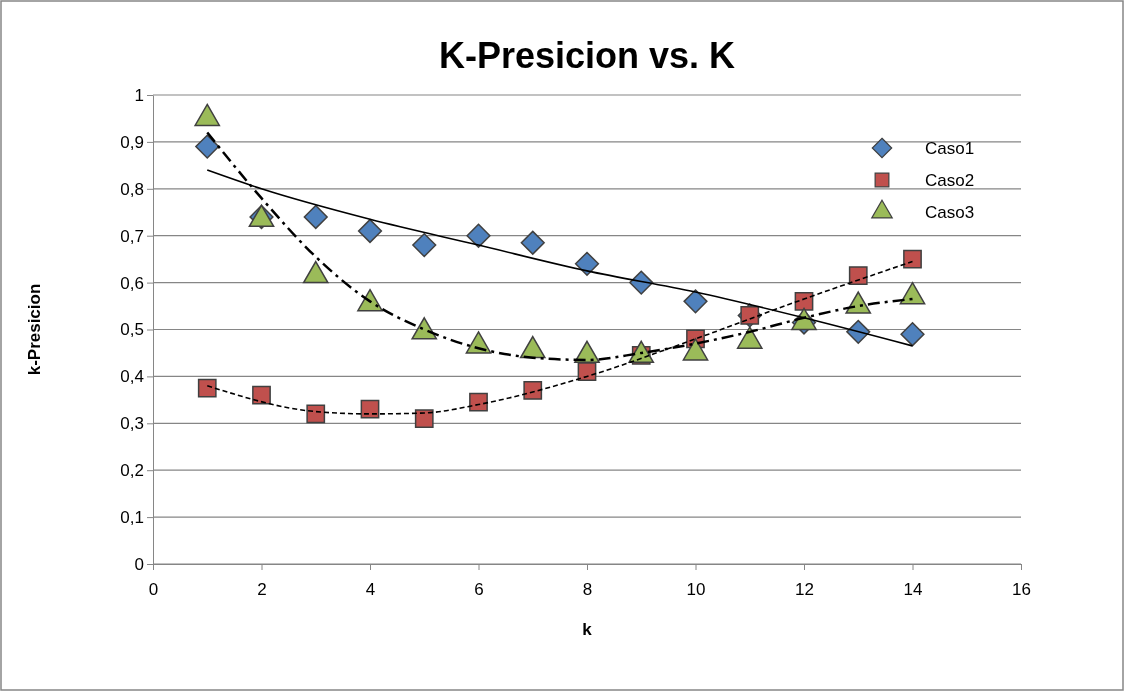 The height and width of the screenshot is (692, 1126). Describe the element at coordinates (479, 590) in the screenshot. I see `x-tick-label: 6` at that location.